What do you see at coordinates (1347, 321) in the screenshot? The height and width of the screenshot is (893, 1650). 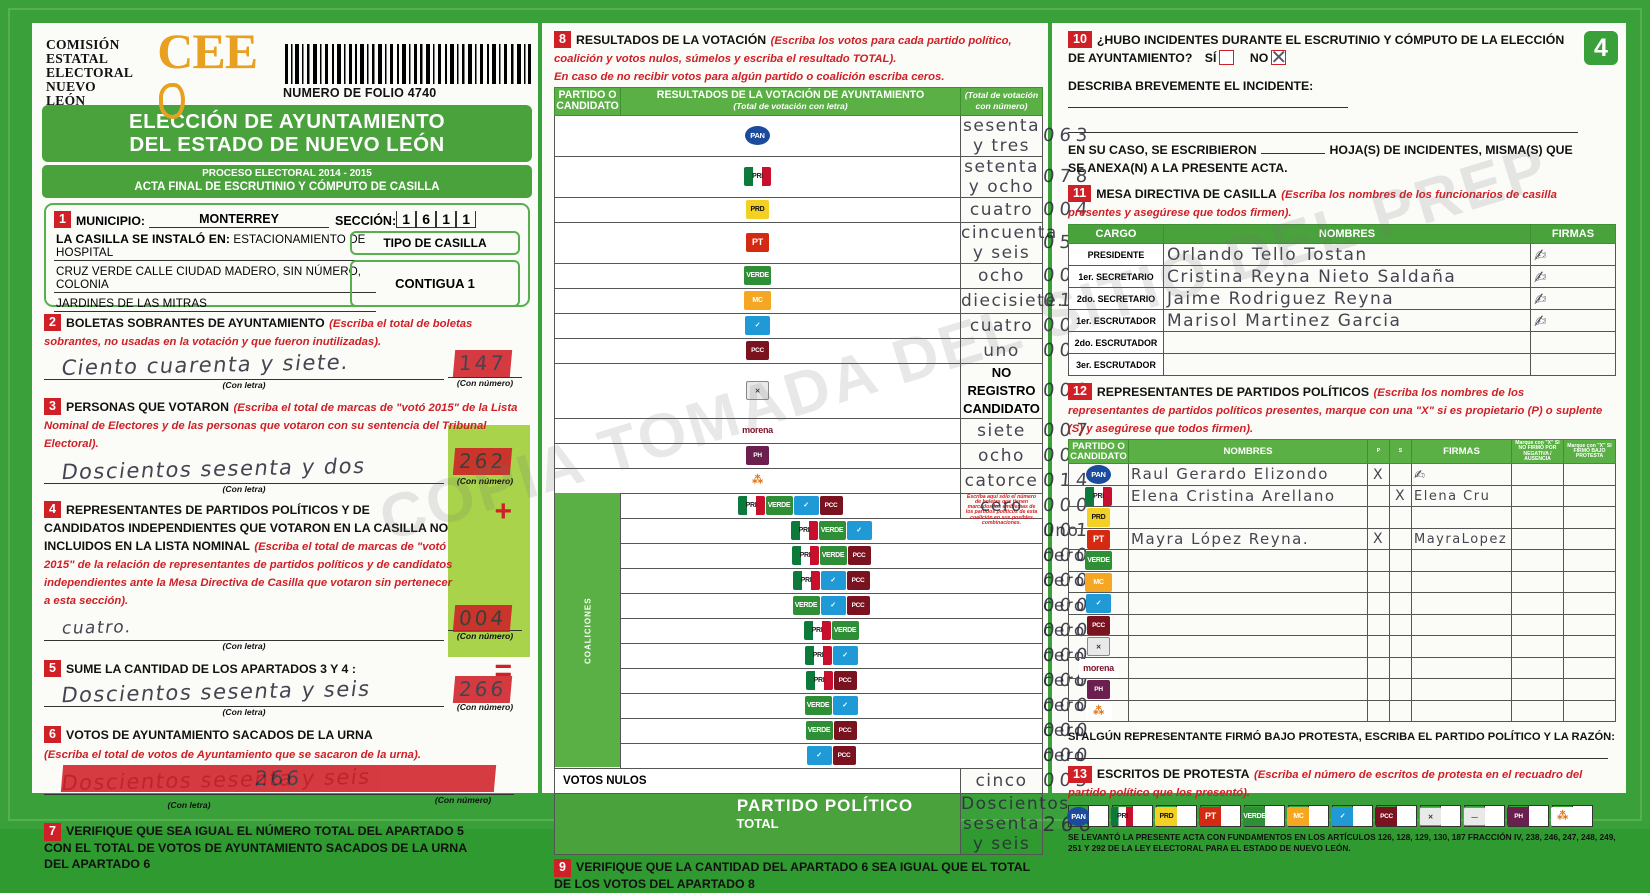 I see `mesa-nombre-cell: Marisol Martinez Garcia` at bounding box center [1347, 321].